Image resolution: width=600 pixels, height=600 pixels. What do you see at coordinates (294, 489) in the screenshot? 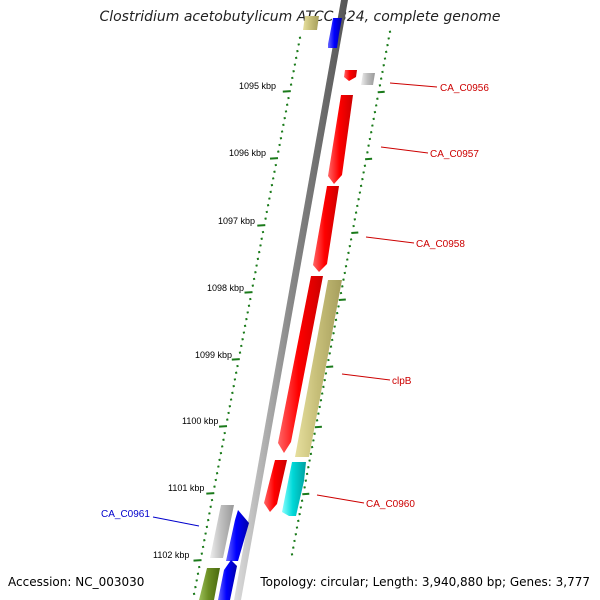
I see `feature-cyan` at bounding box center [294, 489].